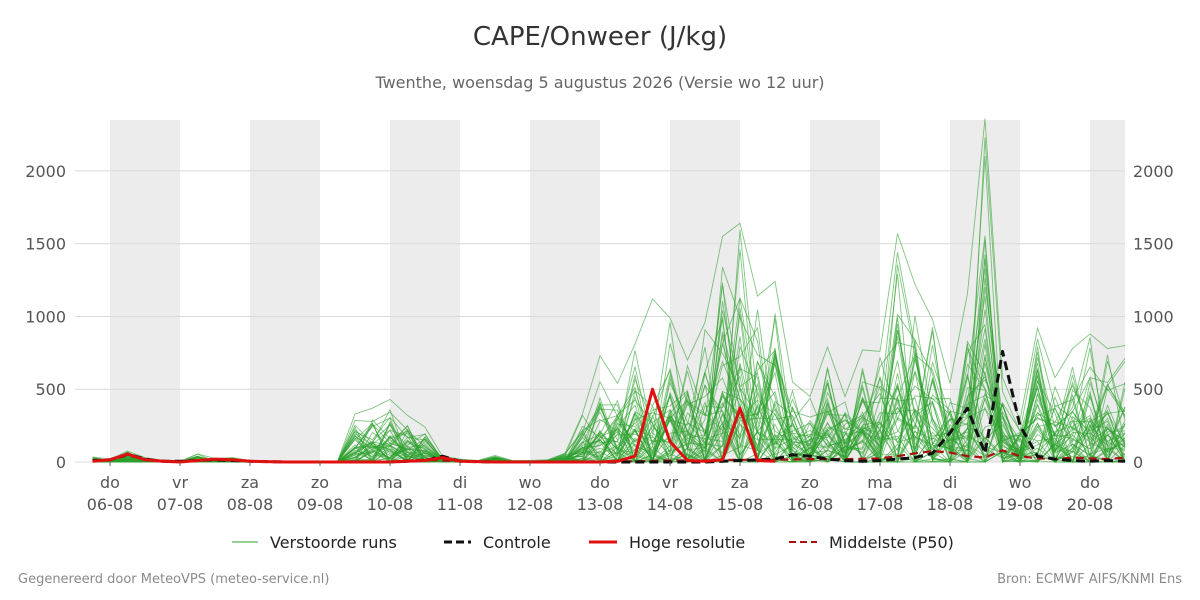  I want to click on x-tick-date: 20-08, so click(1090, 504).